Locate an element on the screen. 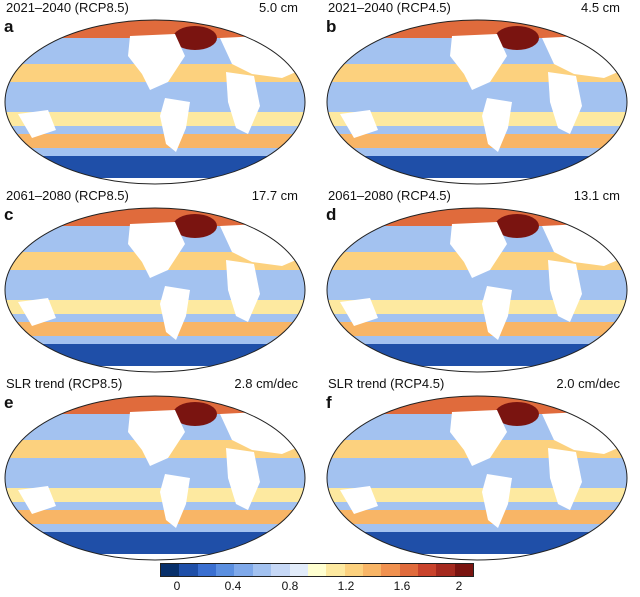 Image resolution: width=640 pixels, height=597 pixels. colorbar-tick-label: 0.4 is located at coordinates (233, 586).